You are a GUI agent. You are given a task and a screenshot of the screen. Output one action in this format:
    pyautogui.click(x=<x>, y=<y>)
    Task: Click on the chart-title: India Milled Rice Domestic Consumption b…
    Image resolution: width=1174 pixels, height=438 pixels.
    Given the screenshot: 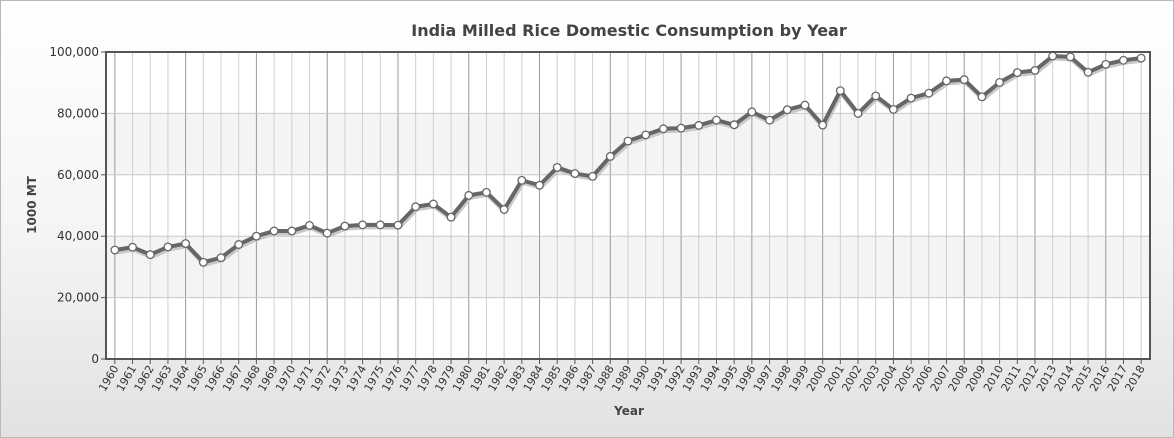 What is the action you would take?
    pyautogui.click(x=629, y=30)
    